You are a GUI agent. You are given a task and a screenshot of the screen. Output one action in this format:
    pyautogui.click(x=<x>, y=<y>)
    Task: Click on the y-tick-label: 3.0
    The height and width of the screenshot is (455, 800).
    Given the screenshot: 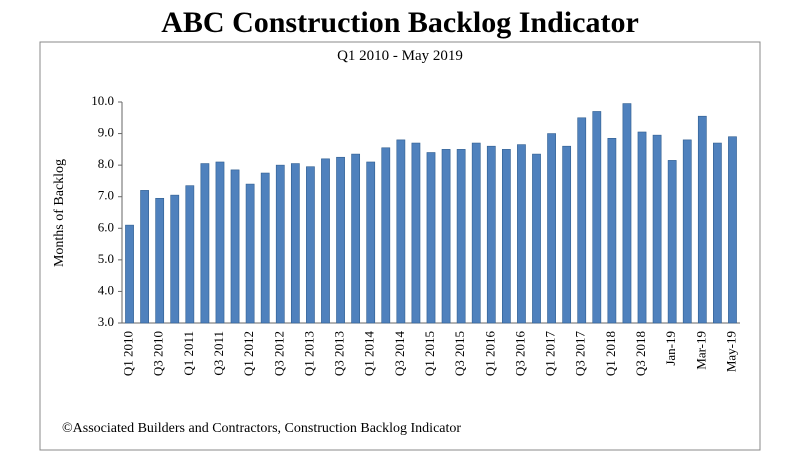 What is the action you would take?
    pyautogui.click(x=106, y=321)
    